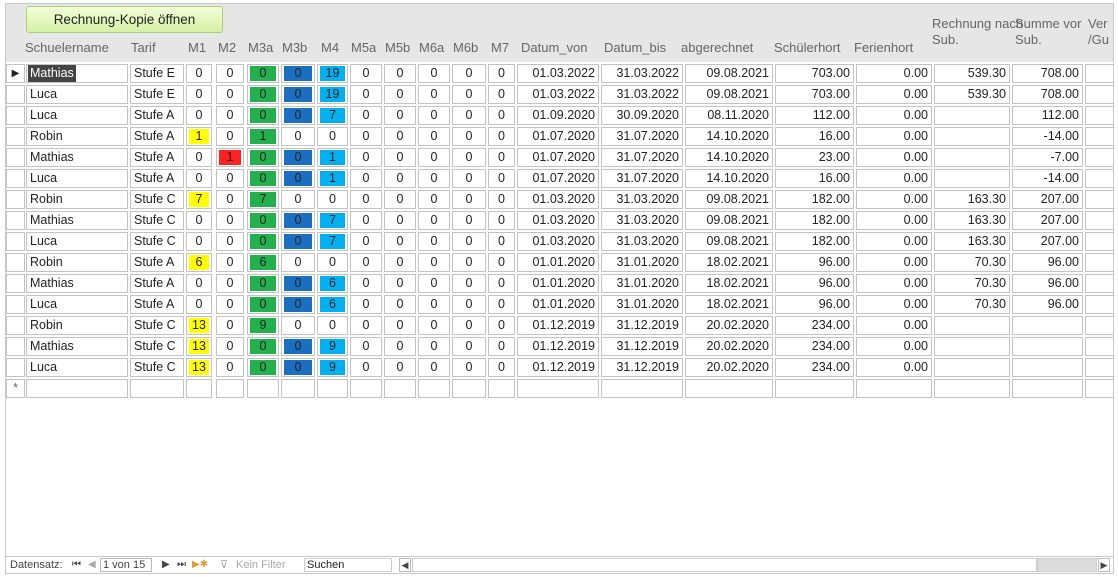 The image size is (1118, 577). Describe the element at coordinates (729, 73) in the screenshot. I see `cell-abg: 09.08.2021` at that location.